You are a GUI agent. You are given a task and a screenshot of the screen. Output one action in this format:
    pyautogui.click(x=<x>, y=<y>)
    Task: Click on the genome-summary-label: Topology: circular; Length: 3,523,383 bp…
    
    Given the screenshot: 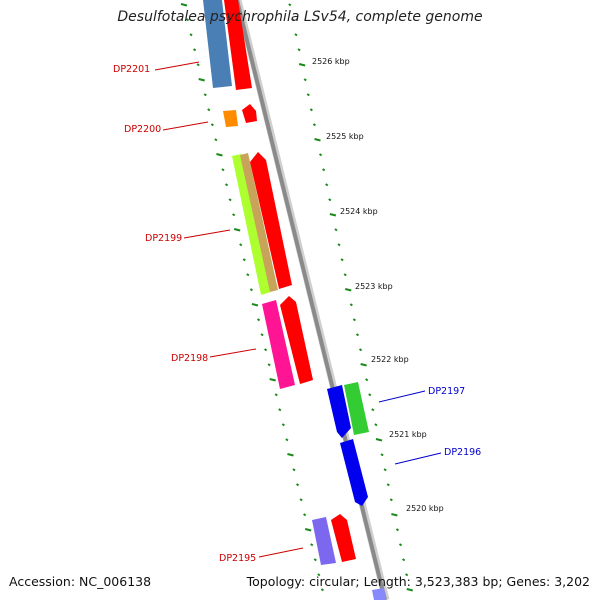 What is the action you would take?
    pyautogui.click(x=418, y=581)
    